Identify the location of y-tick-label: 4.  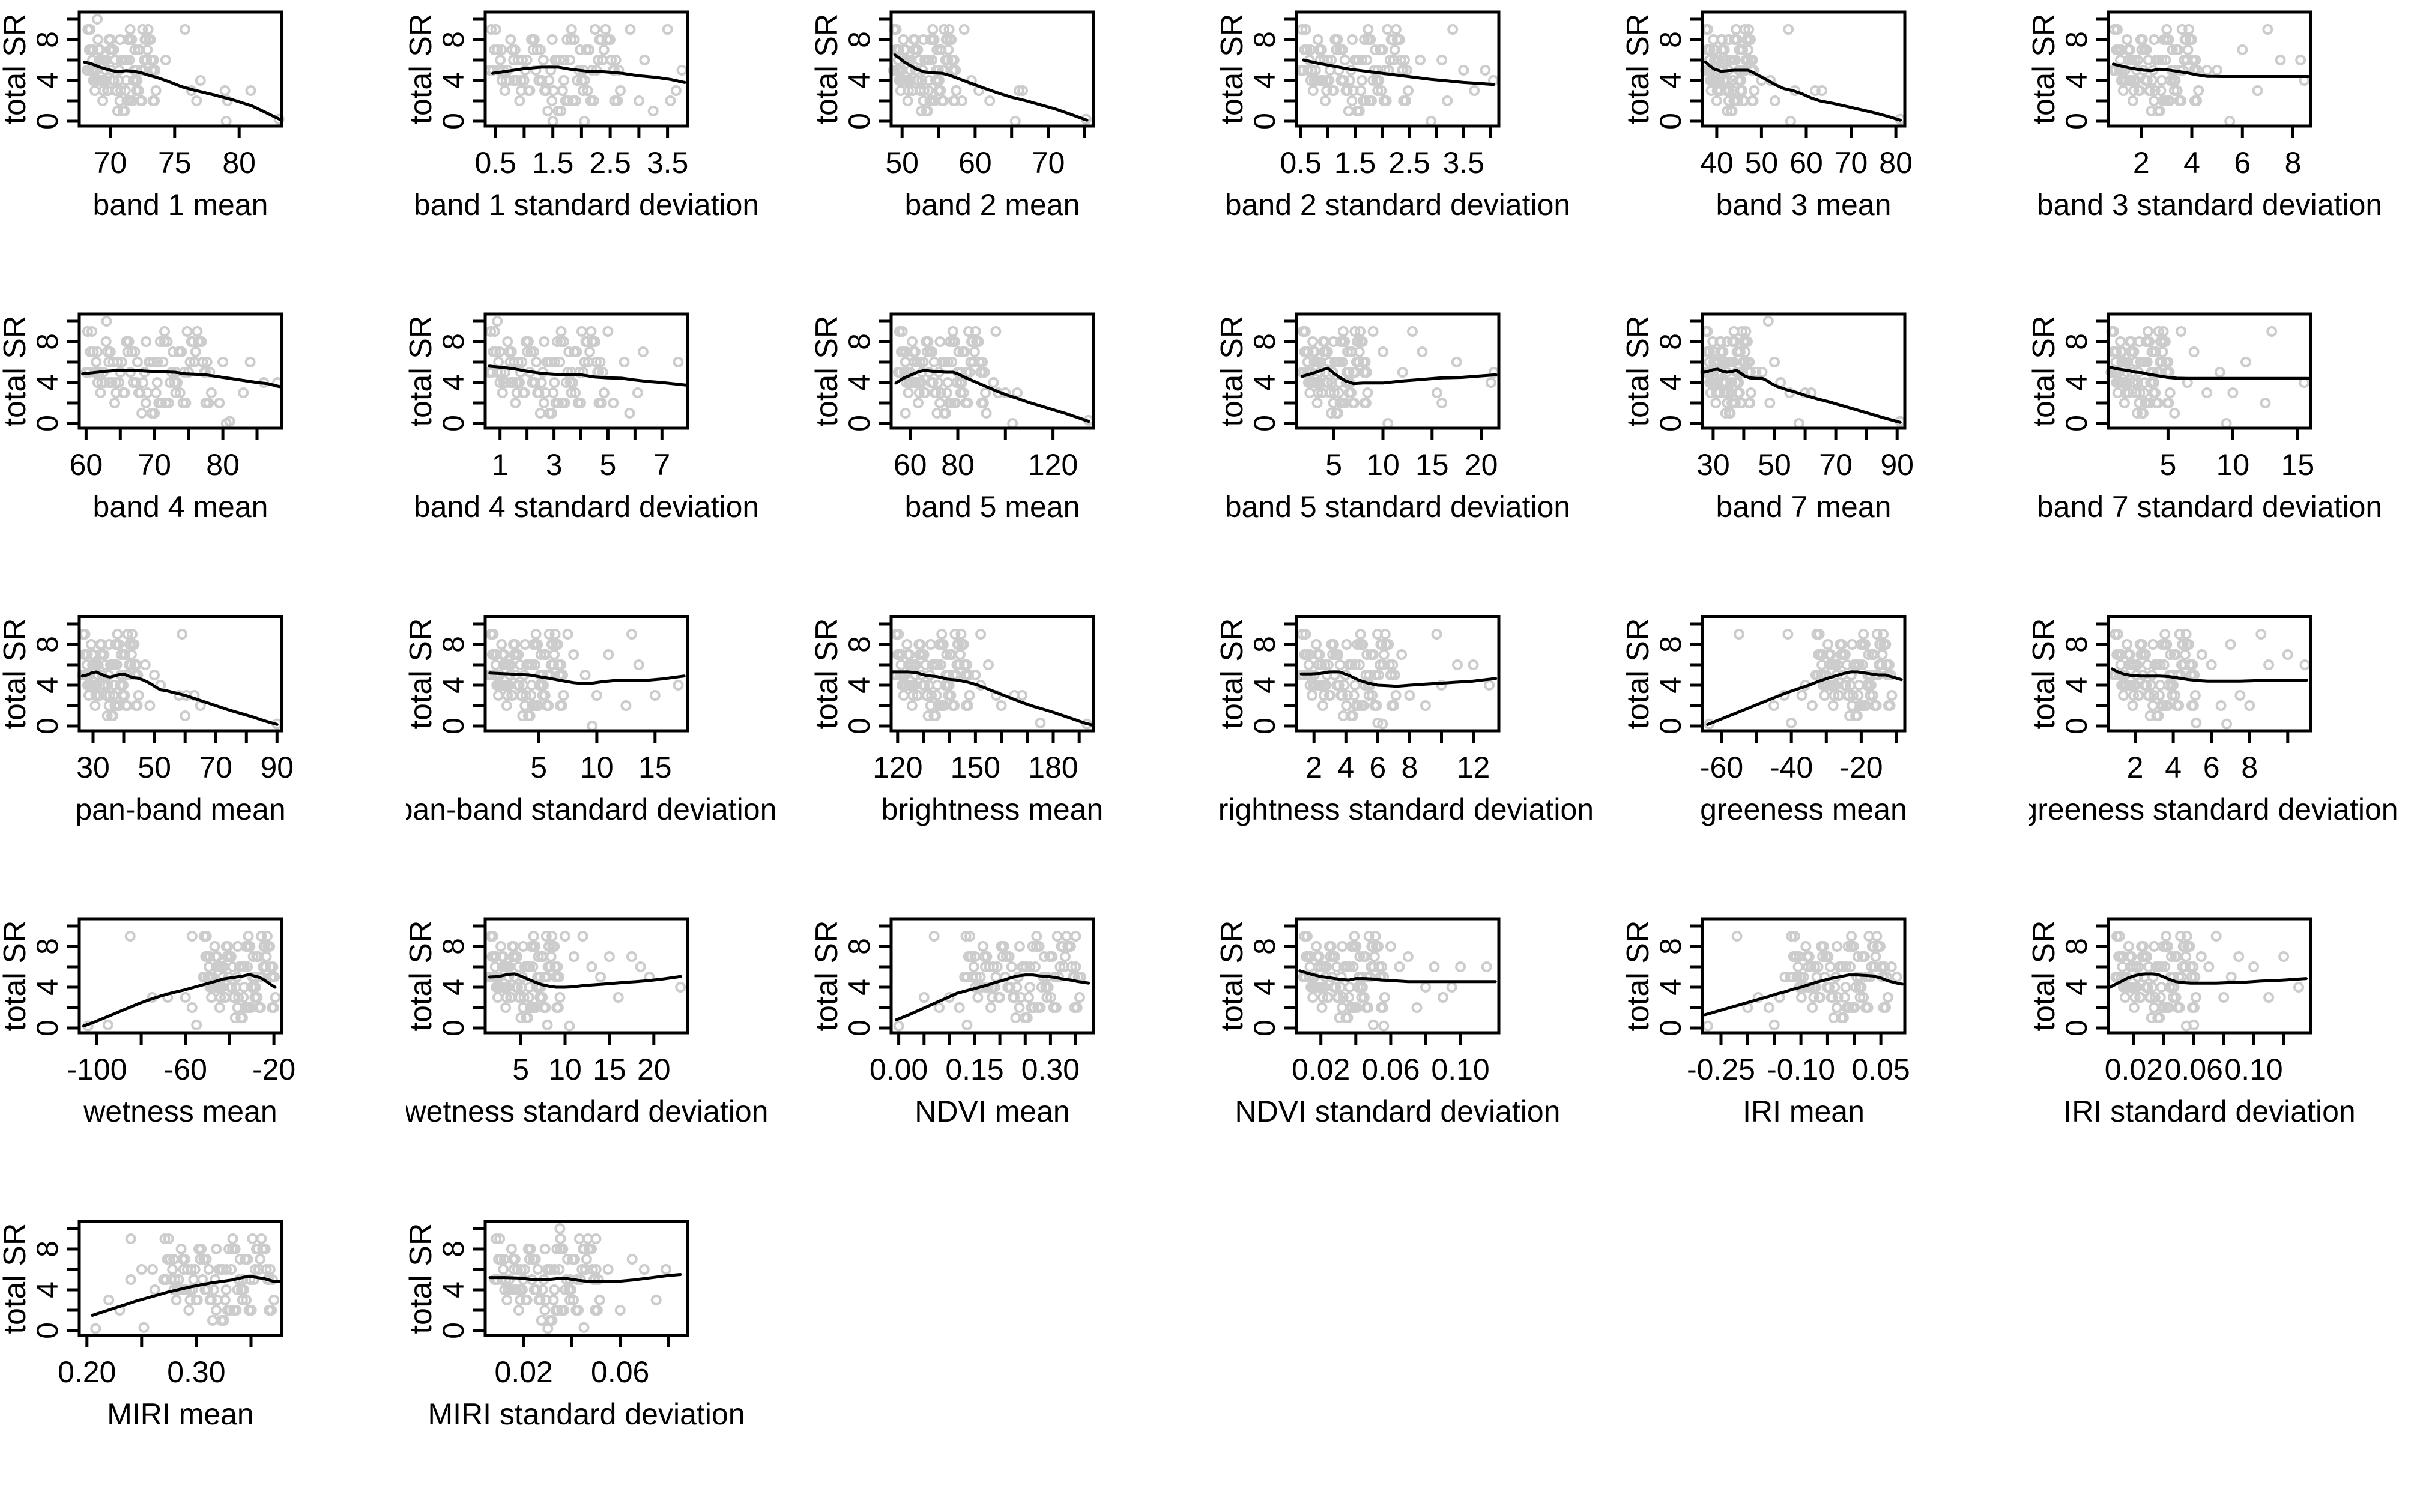
(1670, 686).